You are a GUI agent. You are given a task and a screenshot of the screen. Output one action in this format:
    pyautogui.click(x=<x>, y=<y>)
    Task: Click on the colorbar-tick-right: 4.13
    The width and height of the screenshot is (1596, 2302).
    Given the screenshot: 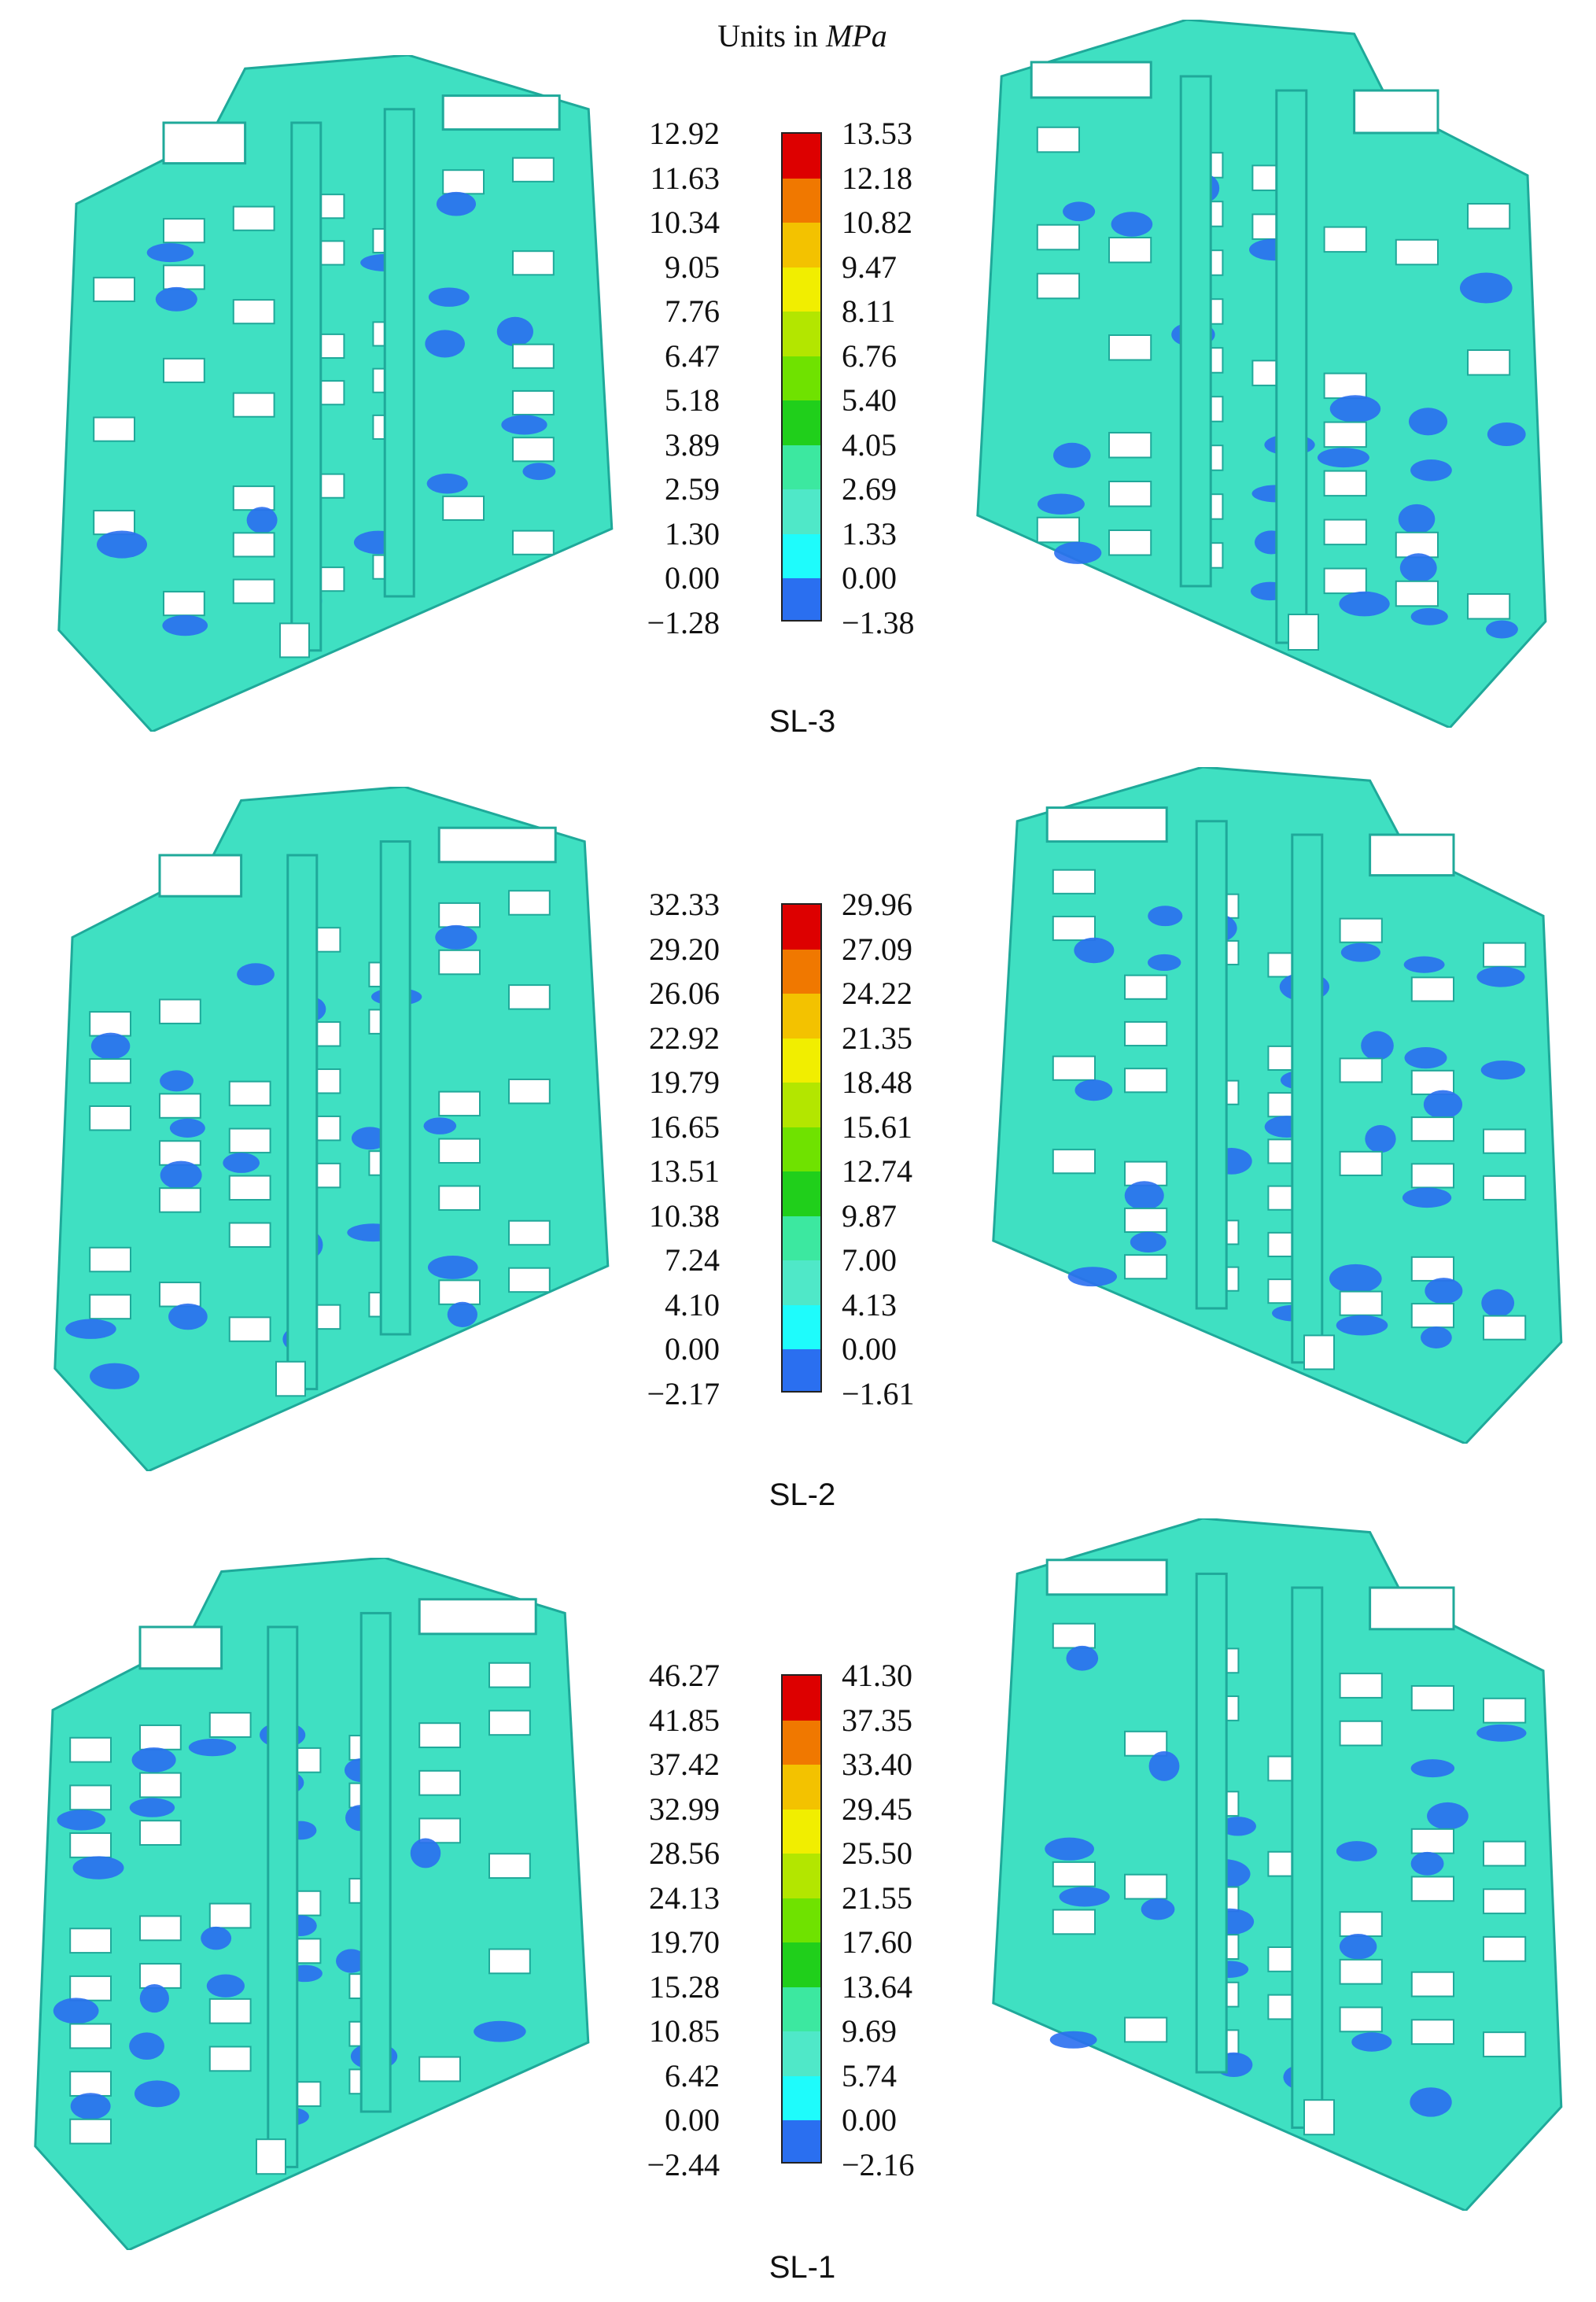 What is the action you would take?
    pyautogui.click(x=869, y=1304)
    